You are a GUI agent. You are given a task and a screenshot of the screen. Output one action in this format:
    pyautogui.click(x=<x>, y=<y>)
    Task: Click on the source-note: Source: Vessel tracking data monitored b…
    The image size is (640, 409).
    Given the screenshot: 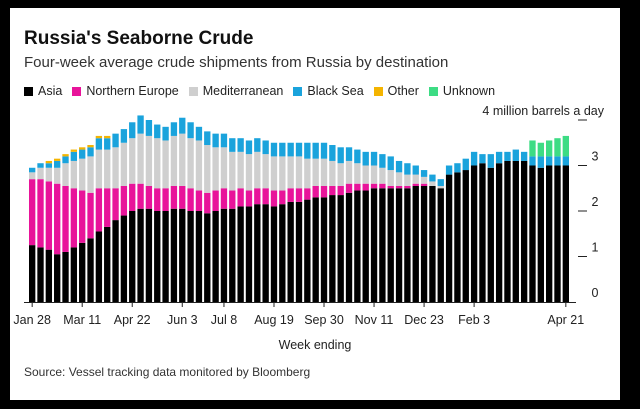 What is the action you would take?
    pyautogui.click(x=167, y=372)
    